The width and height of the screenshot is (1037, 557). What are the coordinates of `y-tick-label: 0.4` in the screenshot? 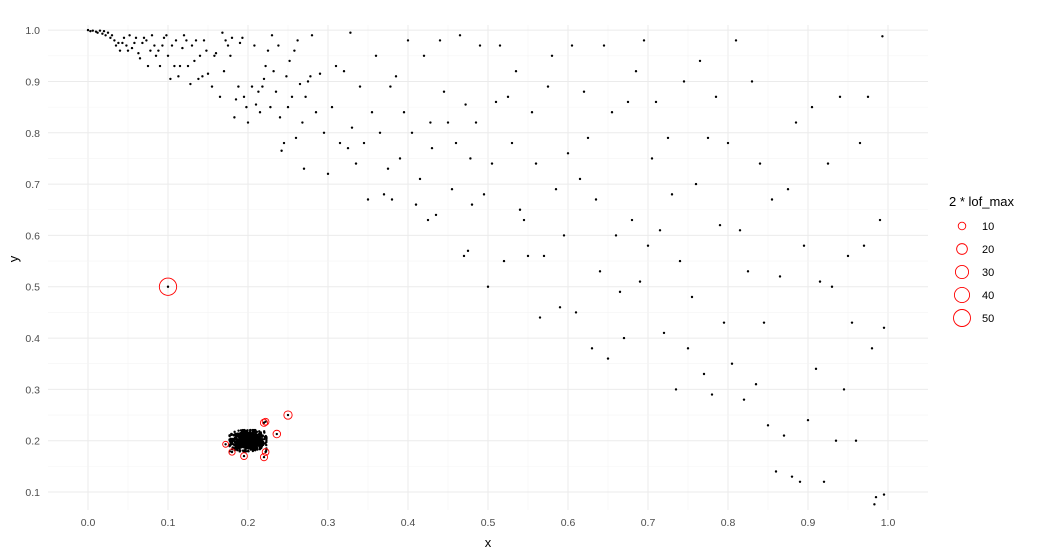 It's located at (32, 339).